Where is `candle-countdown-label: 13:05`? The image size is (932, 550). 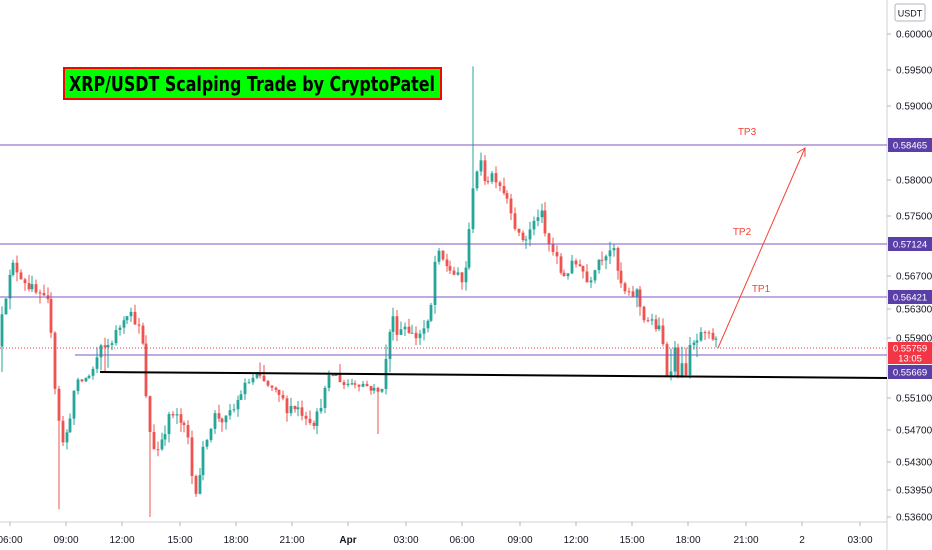
candle-countdown-label: 13:05 is located at coordinates (910, 359).